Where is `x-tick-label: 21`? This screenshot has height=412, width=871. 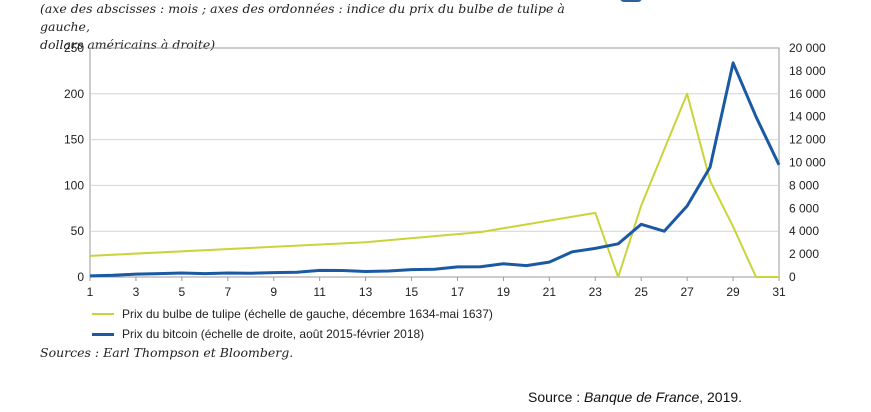 x-tick-label: 21 is located at coordinates (550, 292).